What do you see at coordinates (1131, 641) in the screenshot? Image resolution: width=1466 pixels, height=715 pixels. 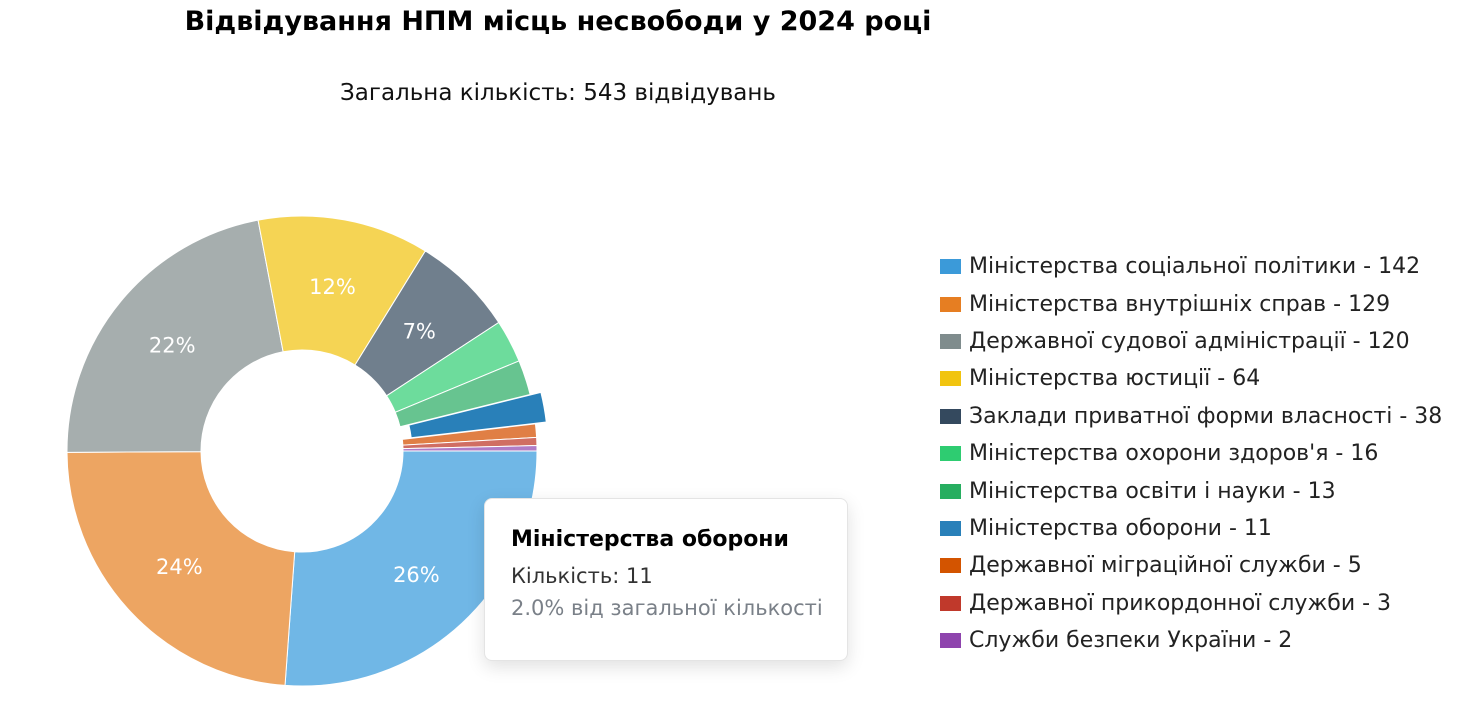 I see `legend-label: Служби безпеки України - 2` at bounding box center [1131, 641].